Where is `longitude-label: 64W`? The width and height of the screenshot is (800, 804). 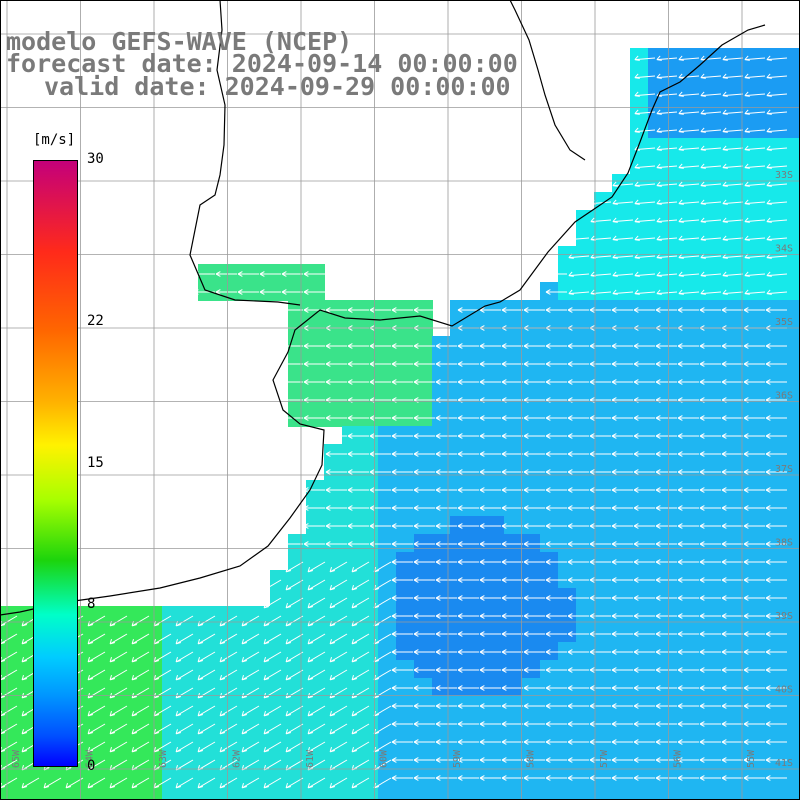 longitude-label: 64W is located at coordinates (90, 758).